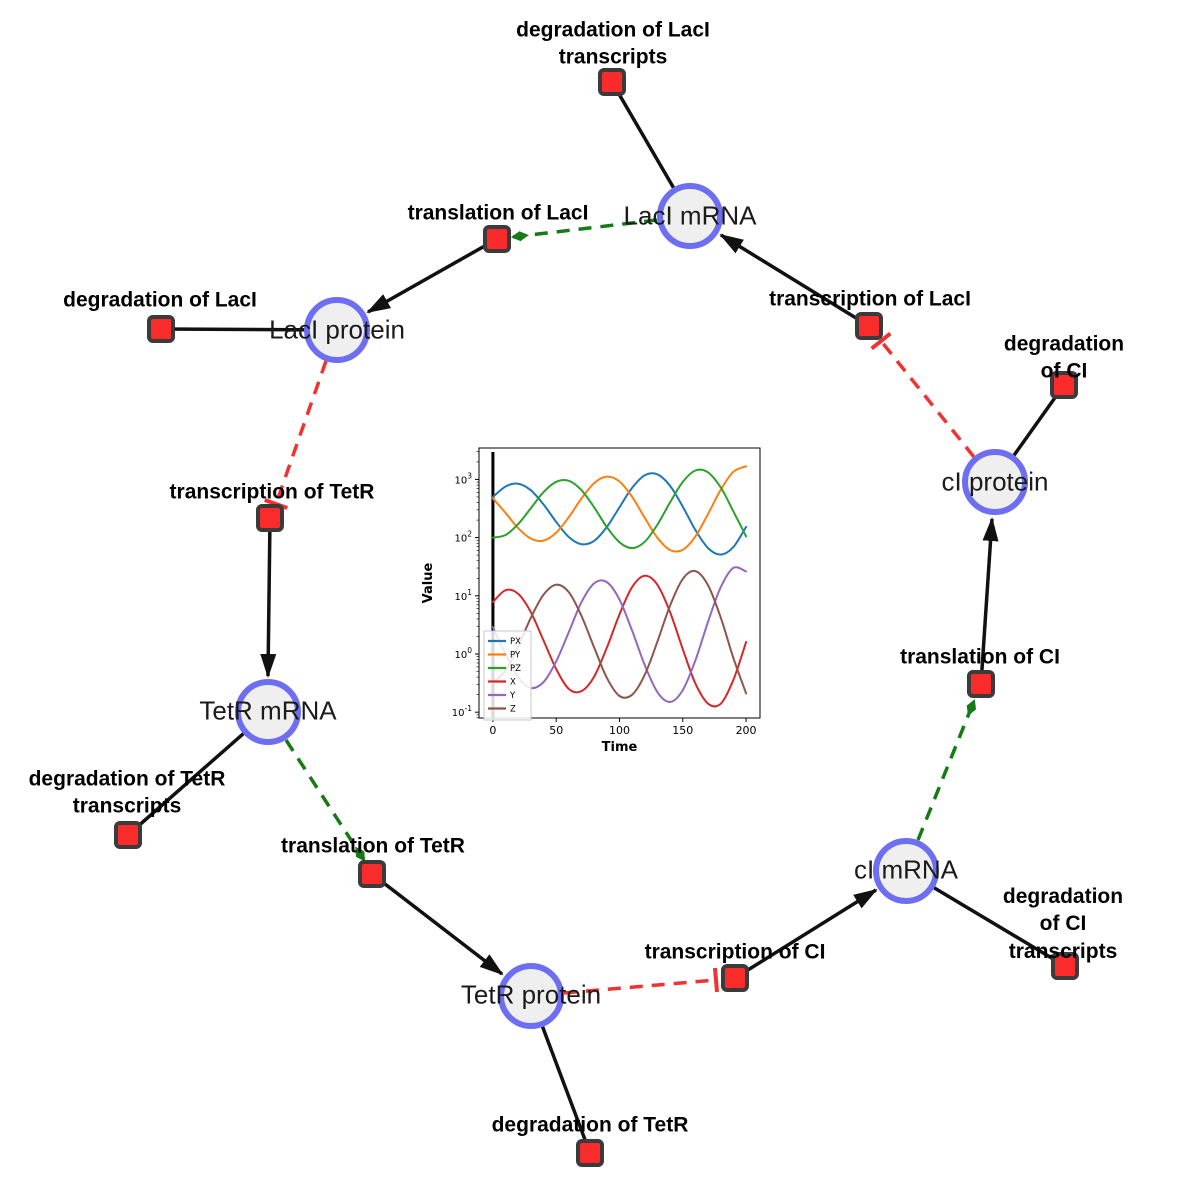 The width and height of the screenshot is (1189, 1200). Describe the element at coordinates (989, 601) in the screenshot. I see `edge-translation-of-ci-to-ci-protein` at that location.